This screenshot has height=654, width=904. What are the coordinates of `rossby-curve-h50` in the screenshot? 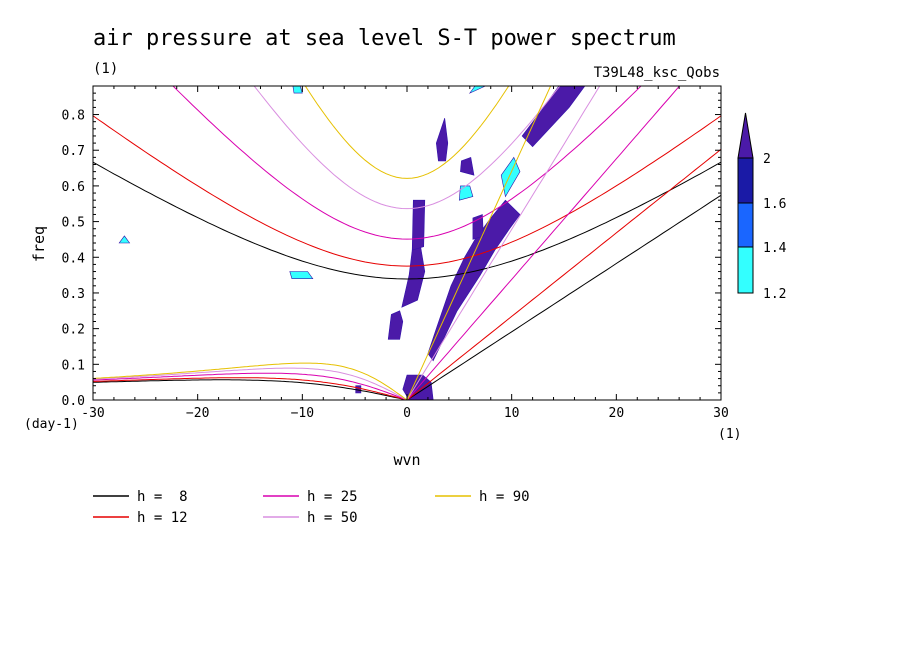 It's located at (250, 383).